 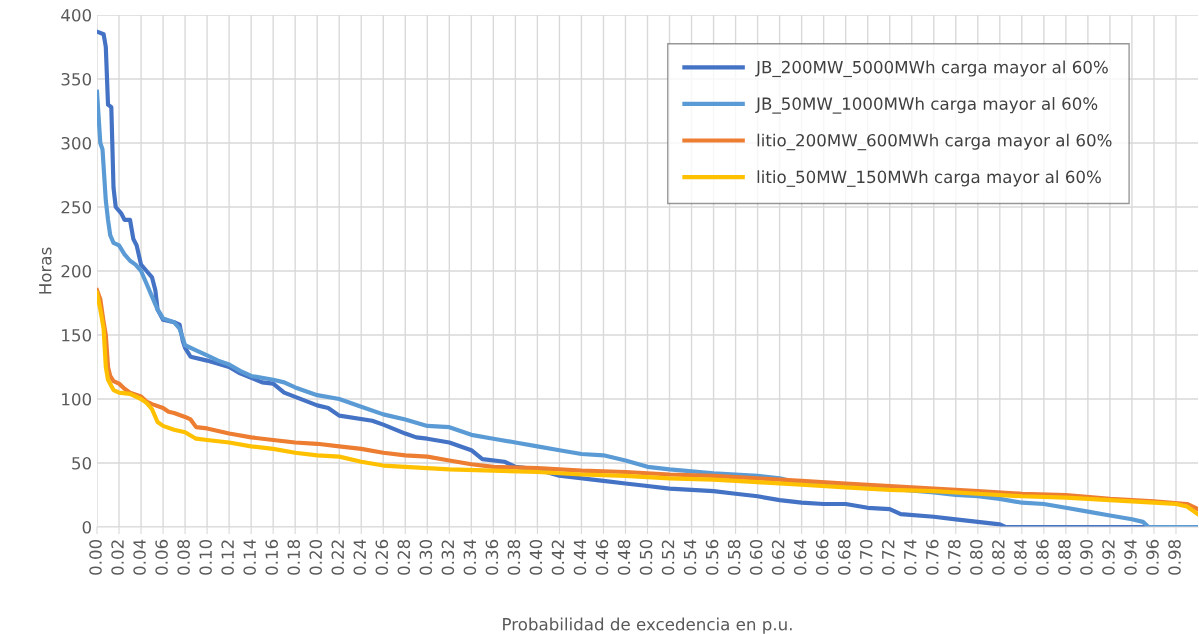 What do you see at coordinates (536, 557) in the screenshot?
I see `x-tick-label: 0.40` at bounding box center [536, 557].